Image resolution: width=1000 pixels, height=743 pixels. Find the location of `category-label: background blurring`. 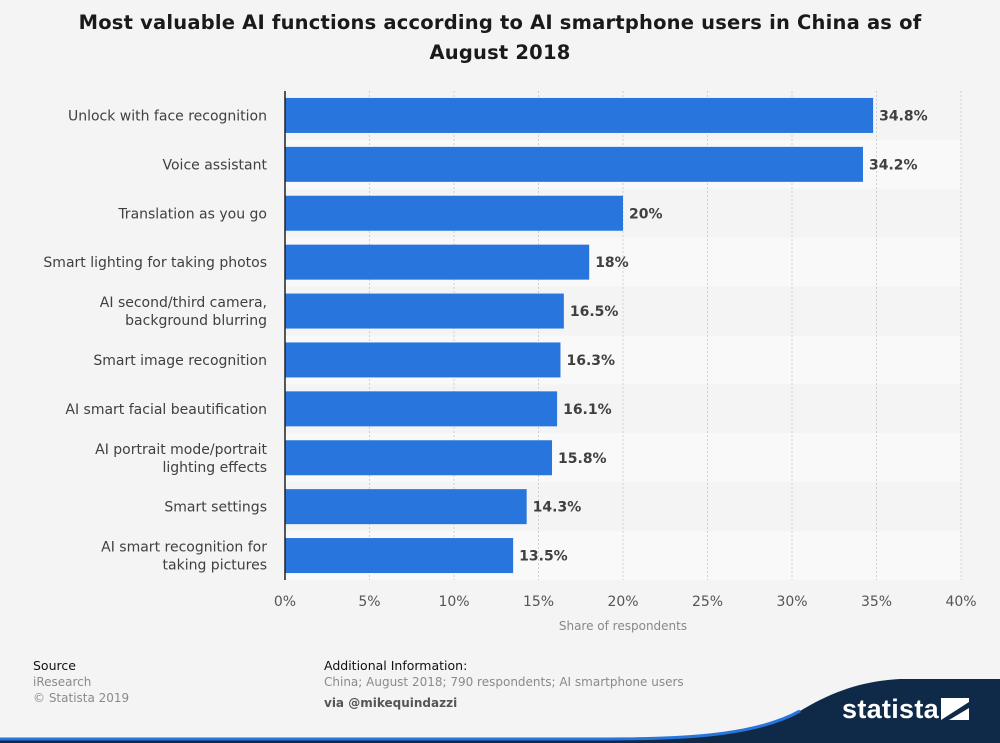

category-label: background blurring is located at coordinates (196, 321).